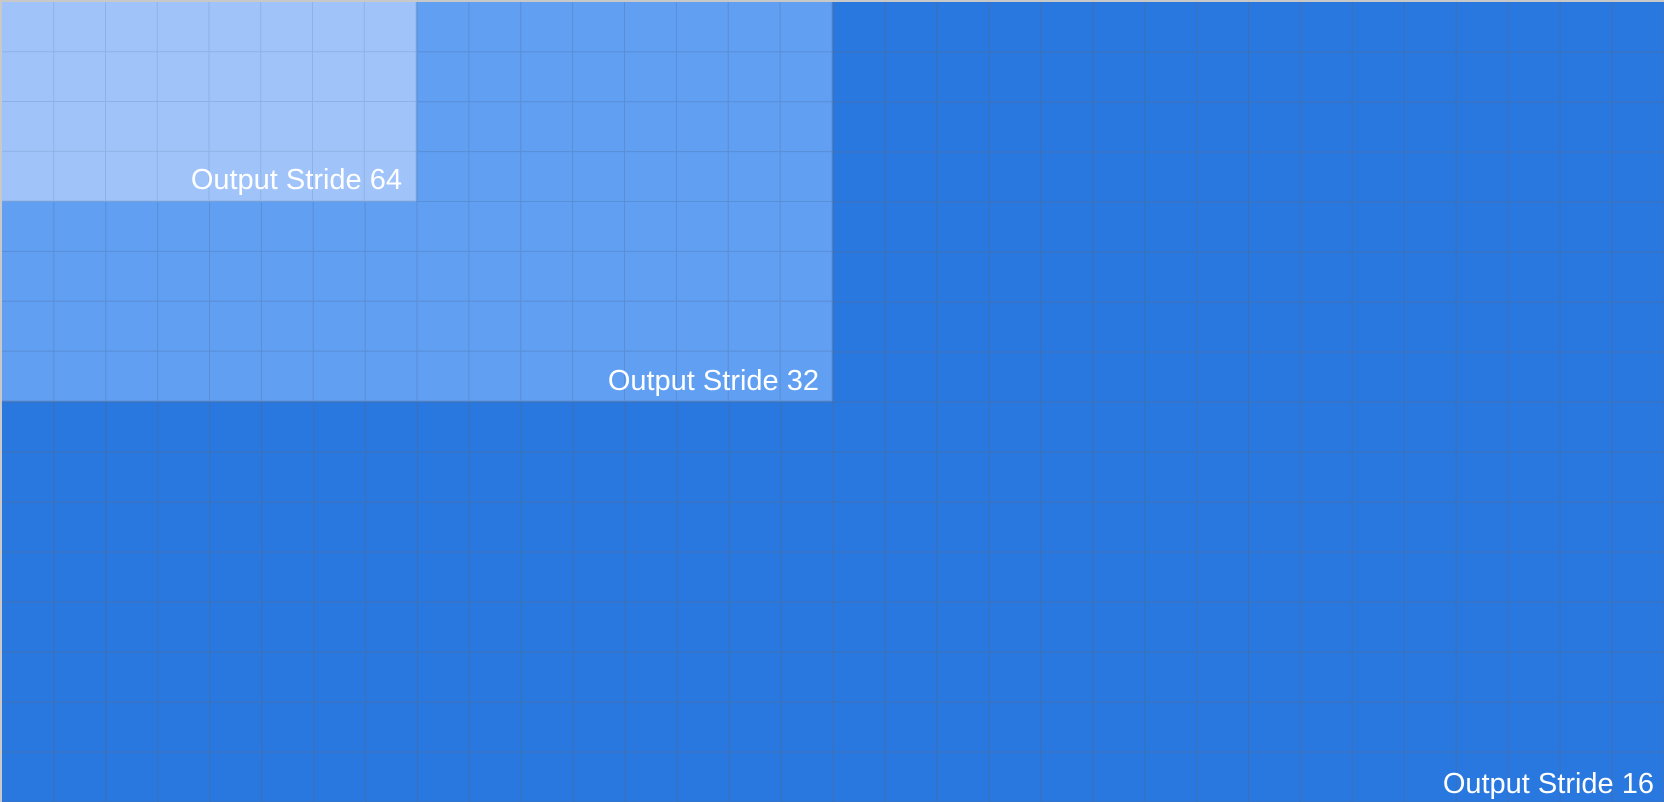  Describe the element at coordinates (713, 381) in the screenshot. I see `label-output-stride-32: Output Stride 32` at that location.